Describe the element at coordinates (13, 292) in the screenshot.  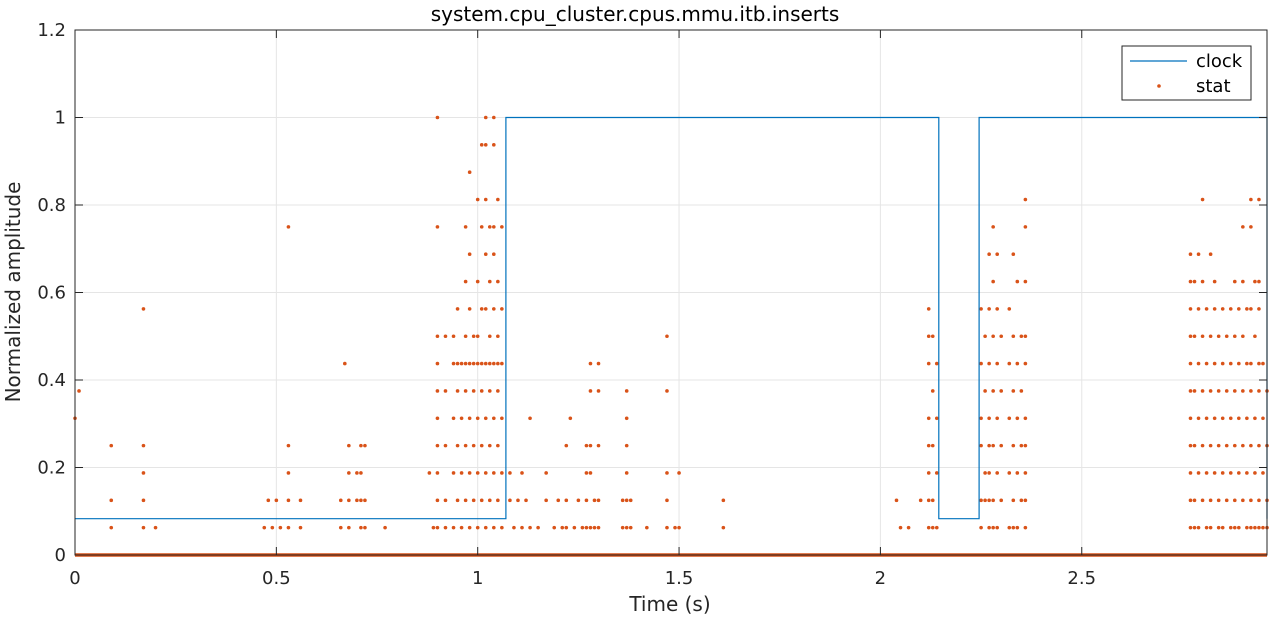
I see `y-axis-label: Normalized amplitude` at that location.